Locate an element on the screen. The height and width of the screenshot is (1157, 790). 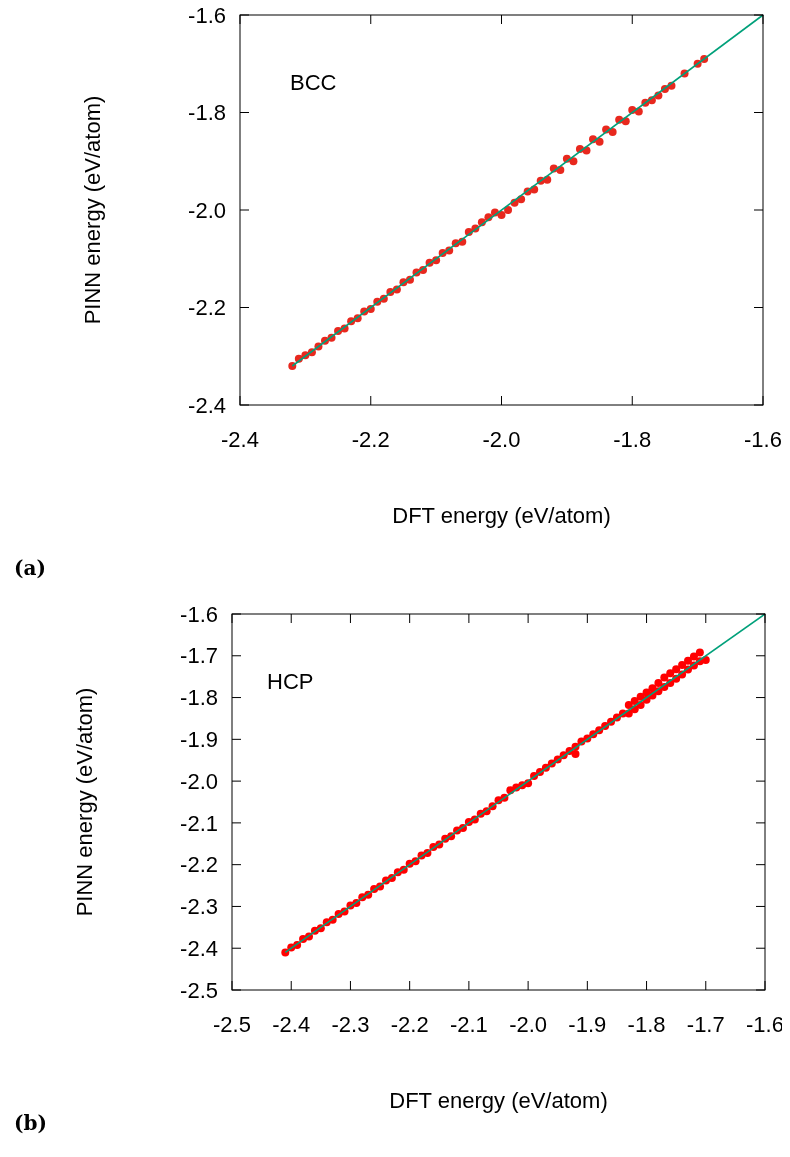
x-tick-label: -2.5 is located at coordinates (232, 1024).